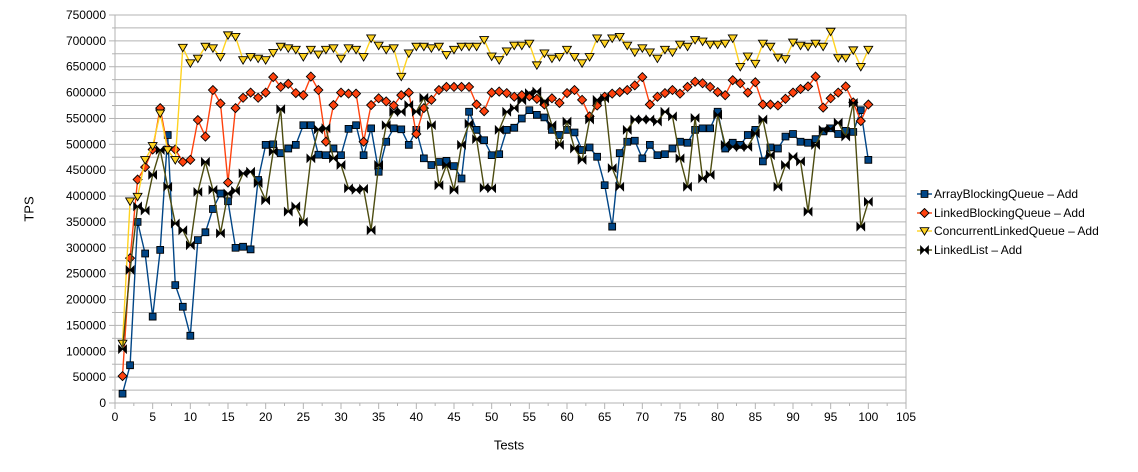  What do you see at coordinates (86, 67) in the screenshot?
I see `y-tick-label: 650000` at bounding box center [86, 67].